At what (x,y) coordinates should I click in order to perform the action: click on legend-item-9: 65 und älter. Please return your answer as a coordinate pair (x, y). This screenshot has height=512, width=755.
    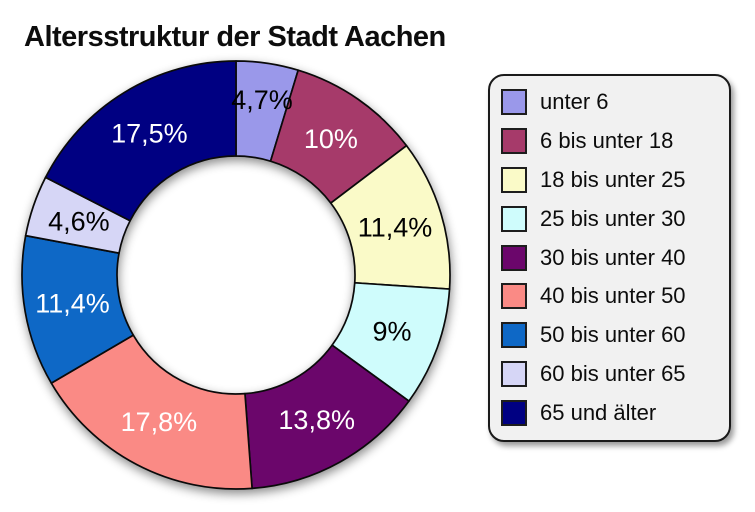
    Looking at the image, I should click on (610, 413).